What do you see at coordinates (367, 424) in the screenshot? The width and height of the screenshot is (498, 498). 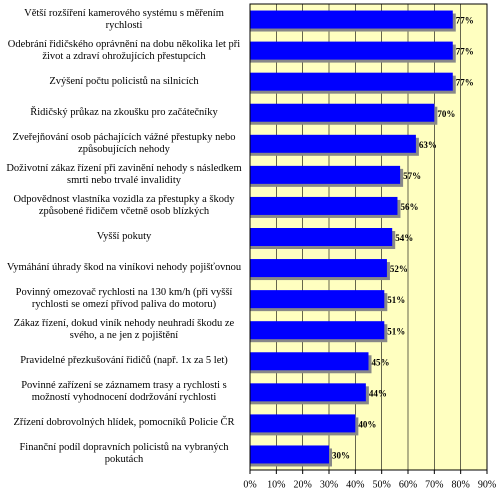 I see `value-label: 40%` at bounding box center [367, 424].